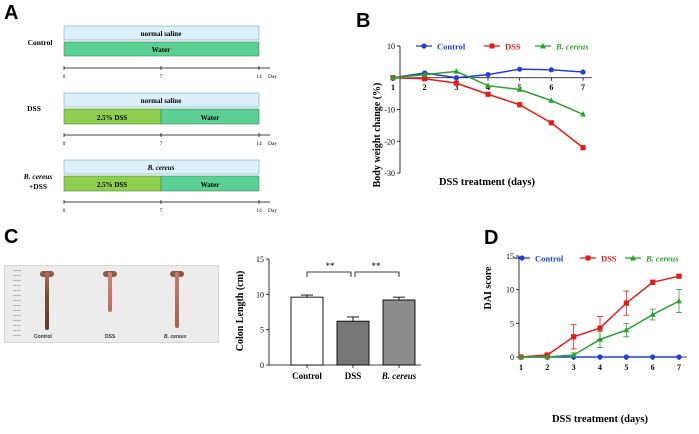 The image size is (699, 434). I want to click on dai-legend-control: Control, so click(549, 259).